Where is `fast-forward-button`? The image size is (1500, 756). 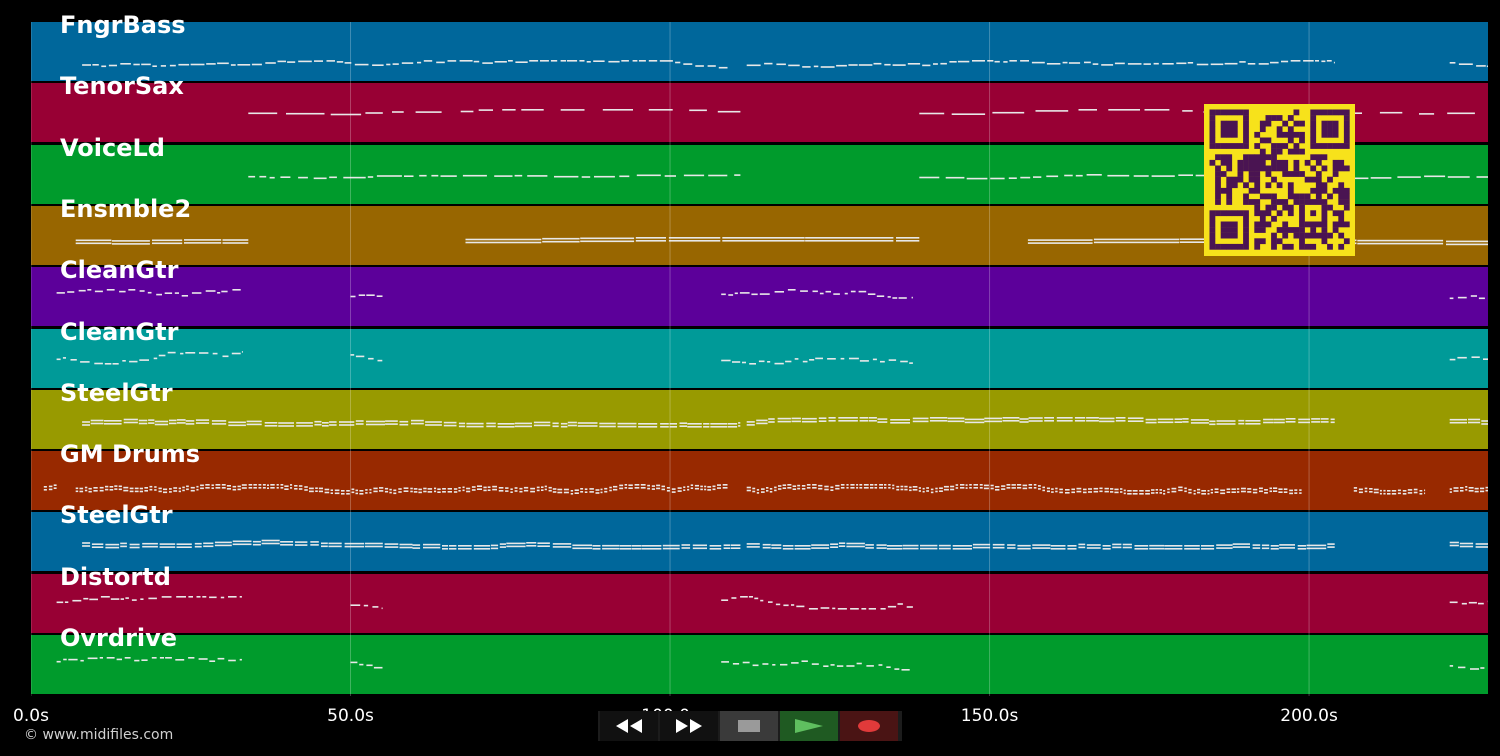
fast-forward-button is located at coordinates (689, 726).